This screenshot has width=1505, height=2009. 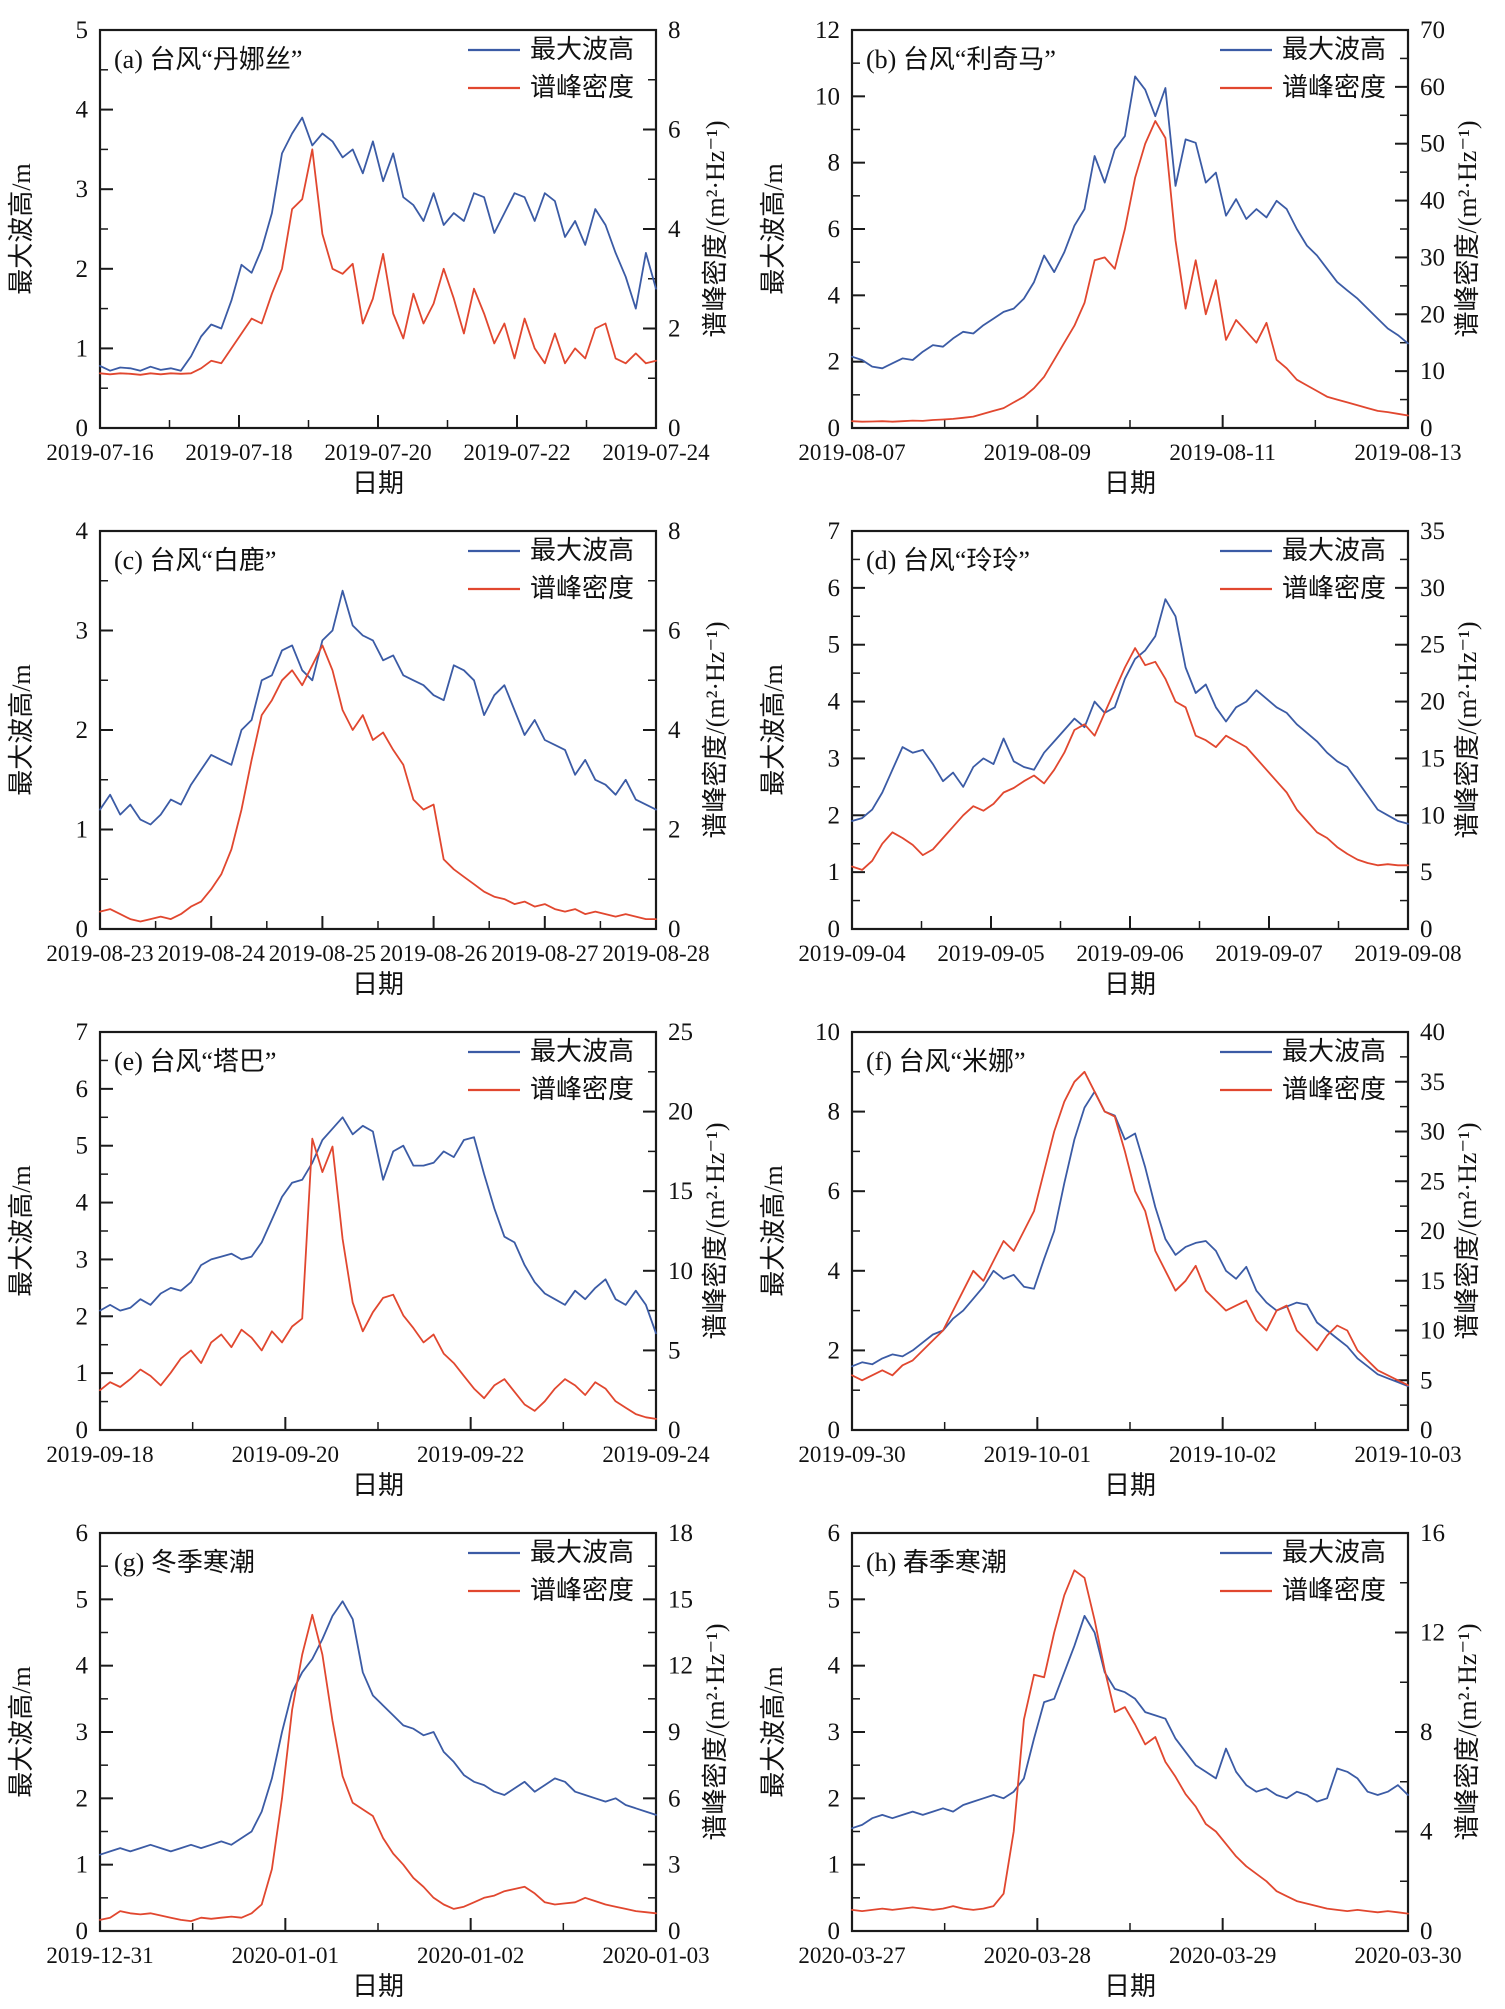 What do you see at coordinates (680, 1533) in the screenshot?
I see `right-tick-label: 18` at bounding box center [680, 1533].